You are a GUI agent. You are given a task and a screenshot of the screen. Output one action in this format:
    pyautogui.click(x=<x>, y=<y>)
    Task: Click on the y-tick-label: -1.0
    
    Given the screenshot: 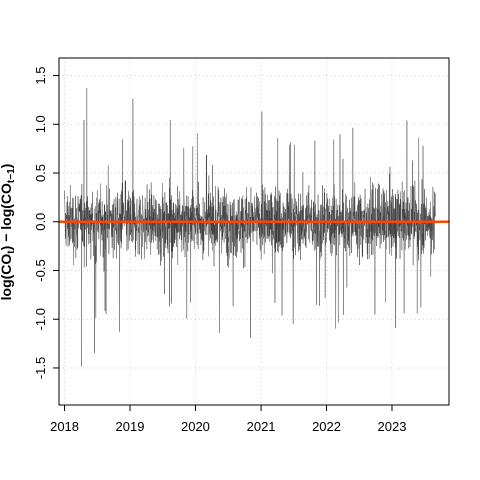 What is the action you would take?
    pyautogui.click(x=40, y=319)
    